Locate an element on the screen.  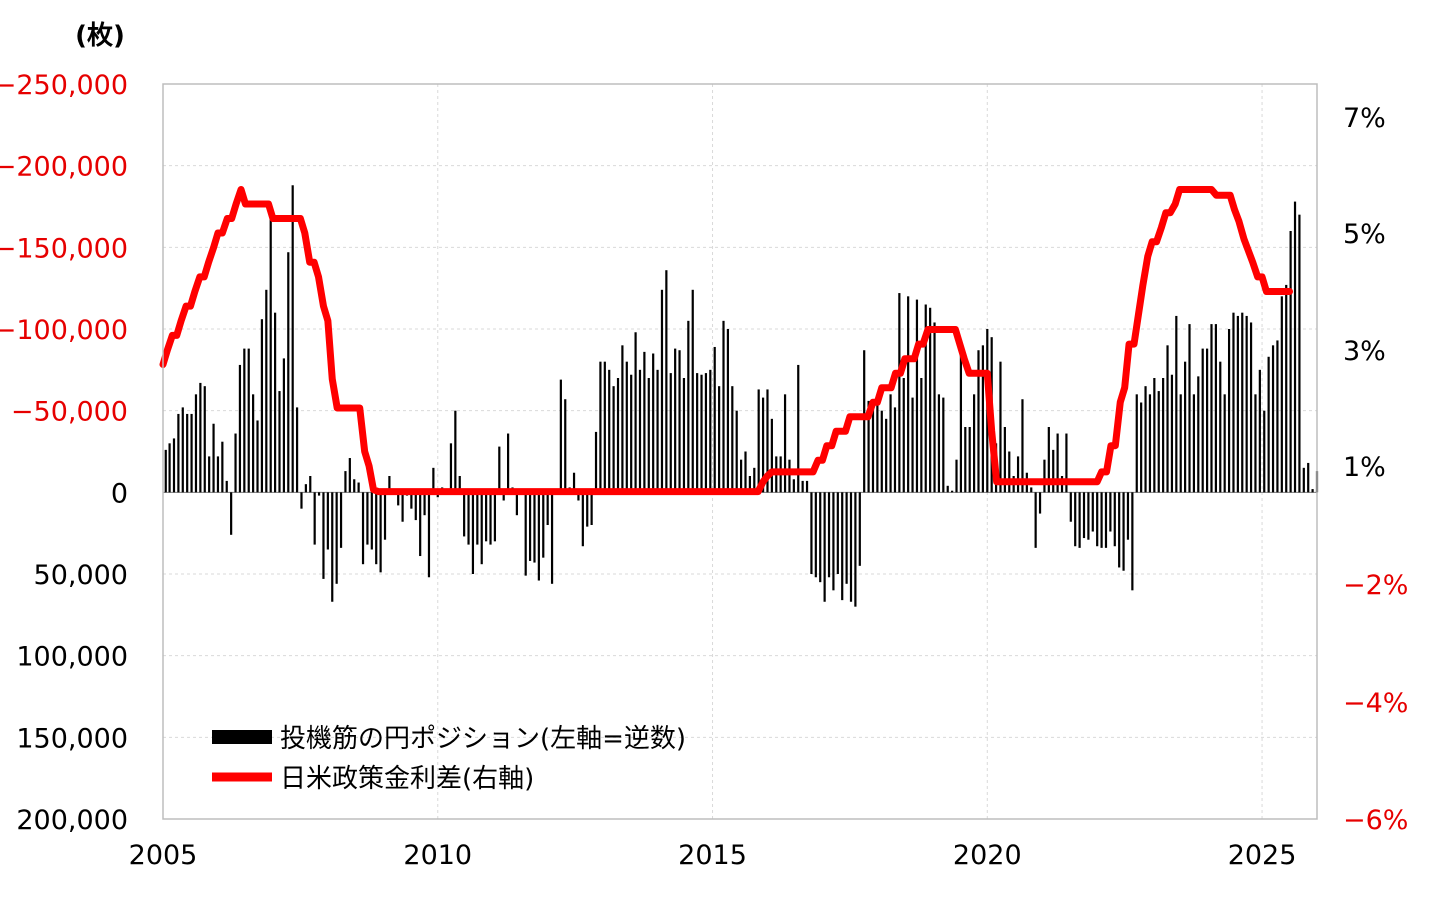
right-tick-label: −4% is located at coordinates (1375, 703).